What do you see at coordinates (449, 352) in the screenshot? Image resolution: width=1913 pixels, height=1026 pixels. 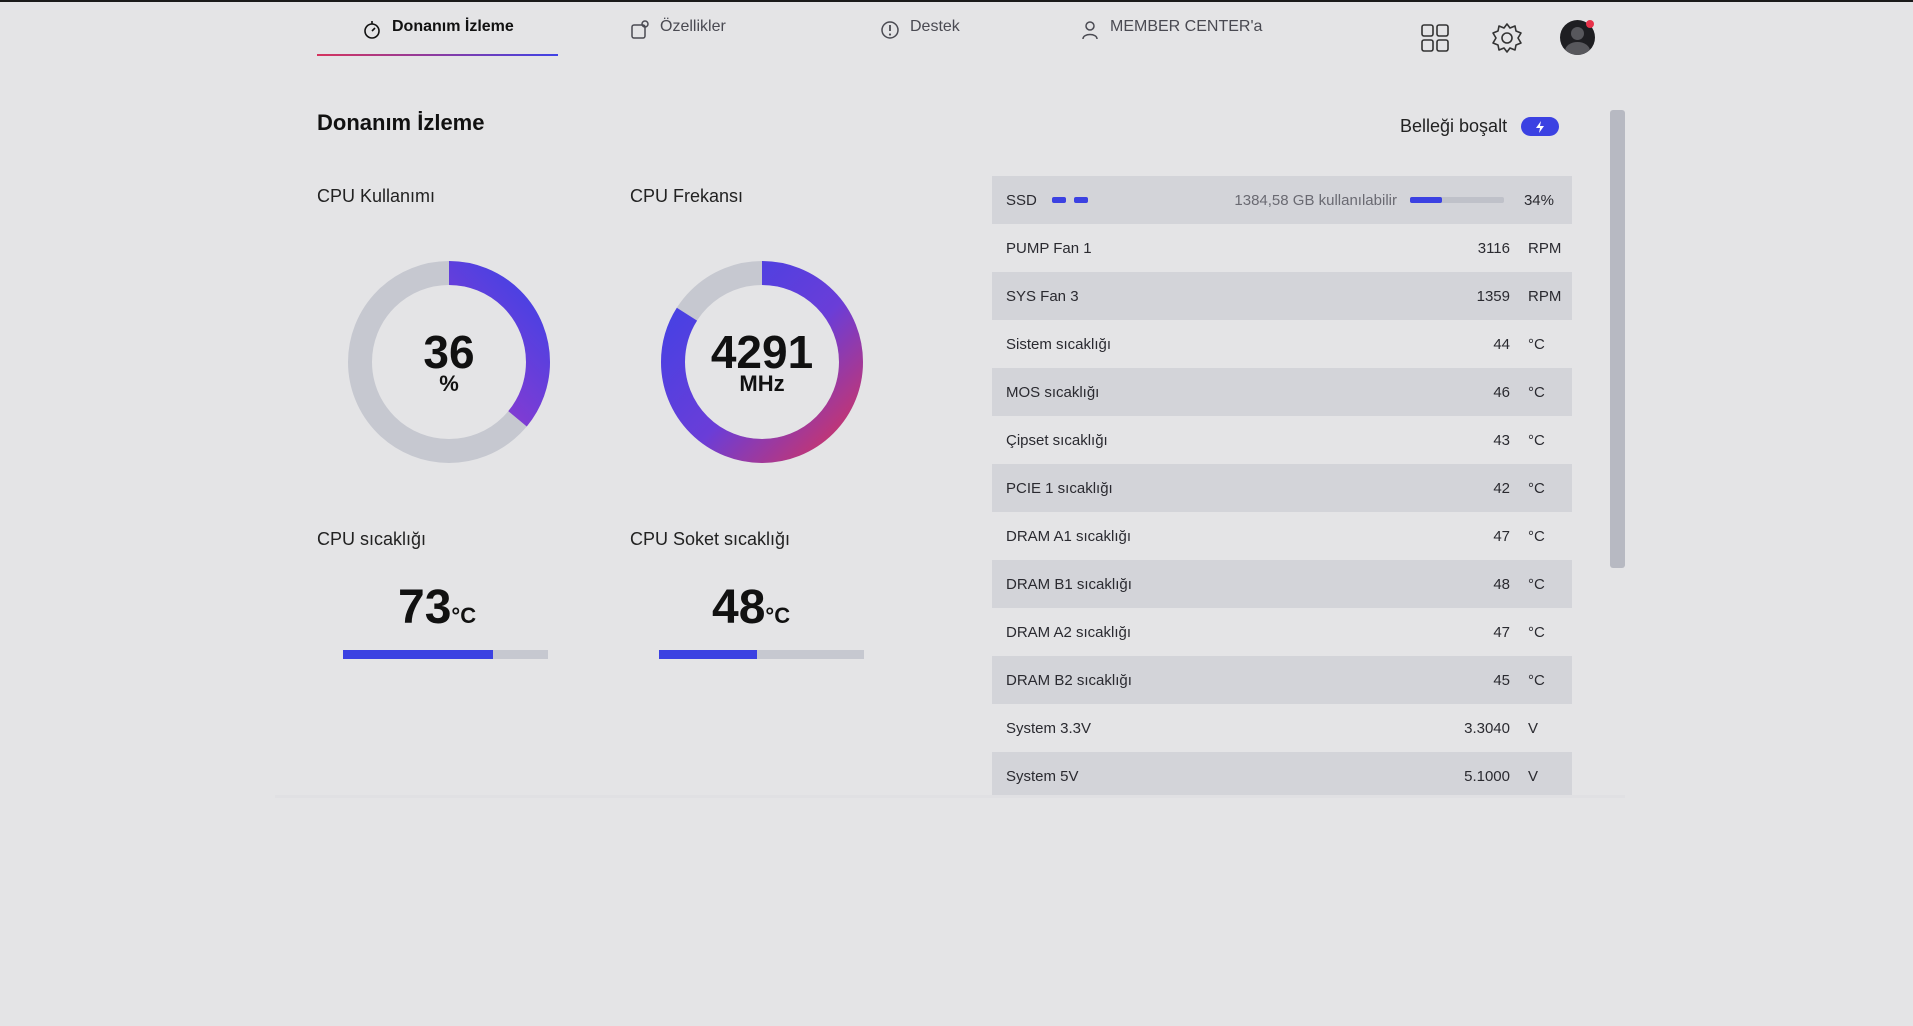 I see `cpu-usage-value: 36` at bounding box center [449, 352].